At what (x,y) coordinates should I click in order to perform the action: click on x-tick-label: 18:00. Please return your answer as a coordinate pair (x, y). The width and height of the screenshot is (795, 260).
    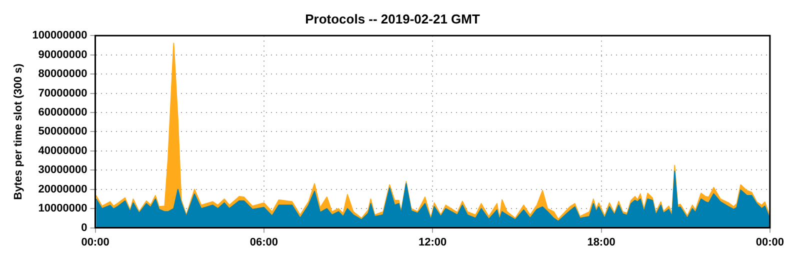
    Looking at the image, I should click on (601, 242).